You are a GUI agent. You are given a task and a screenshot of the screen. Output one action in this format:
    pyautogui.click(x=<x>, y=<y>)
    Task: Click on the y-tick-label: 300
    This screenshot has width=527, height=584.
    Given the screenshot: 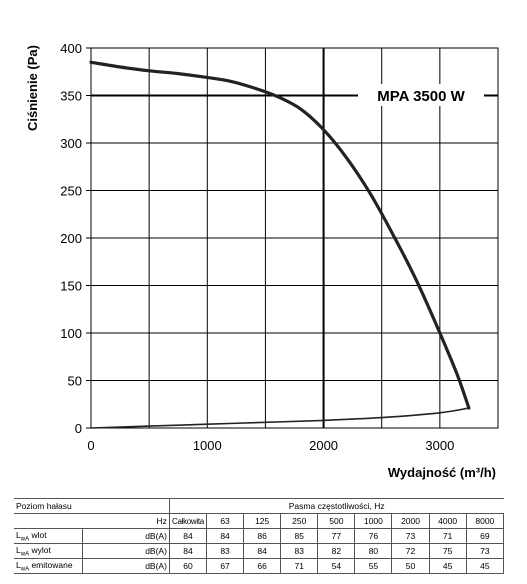 What is the action you would take?
    pyautogui.click(x=71, y=143)
    